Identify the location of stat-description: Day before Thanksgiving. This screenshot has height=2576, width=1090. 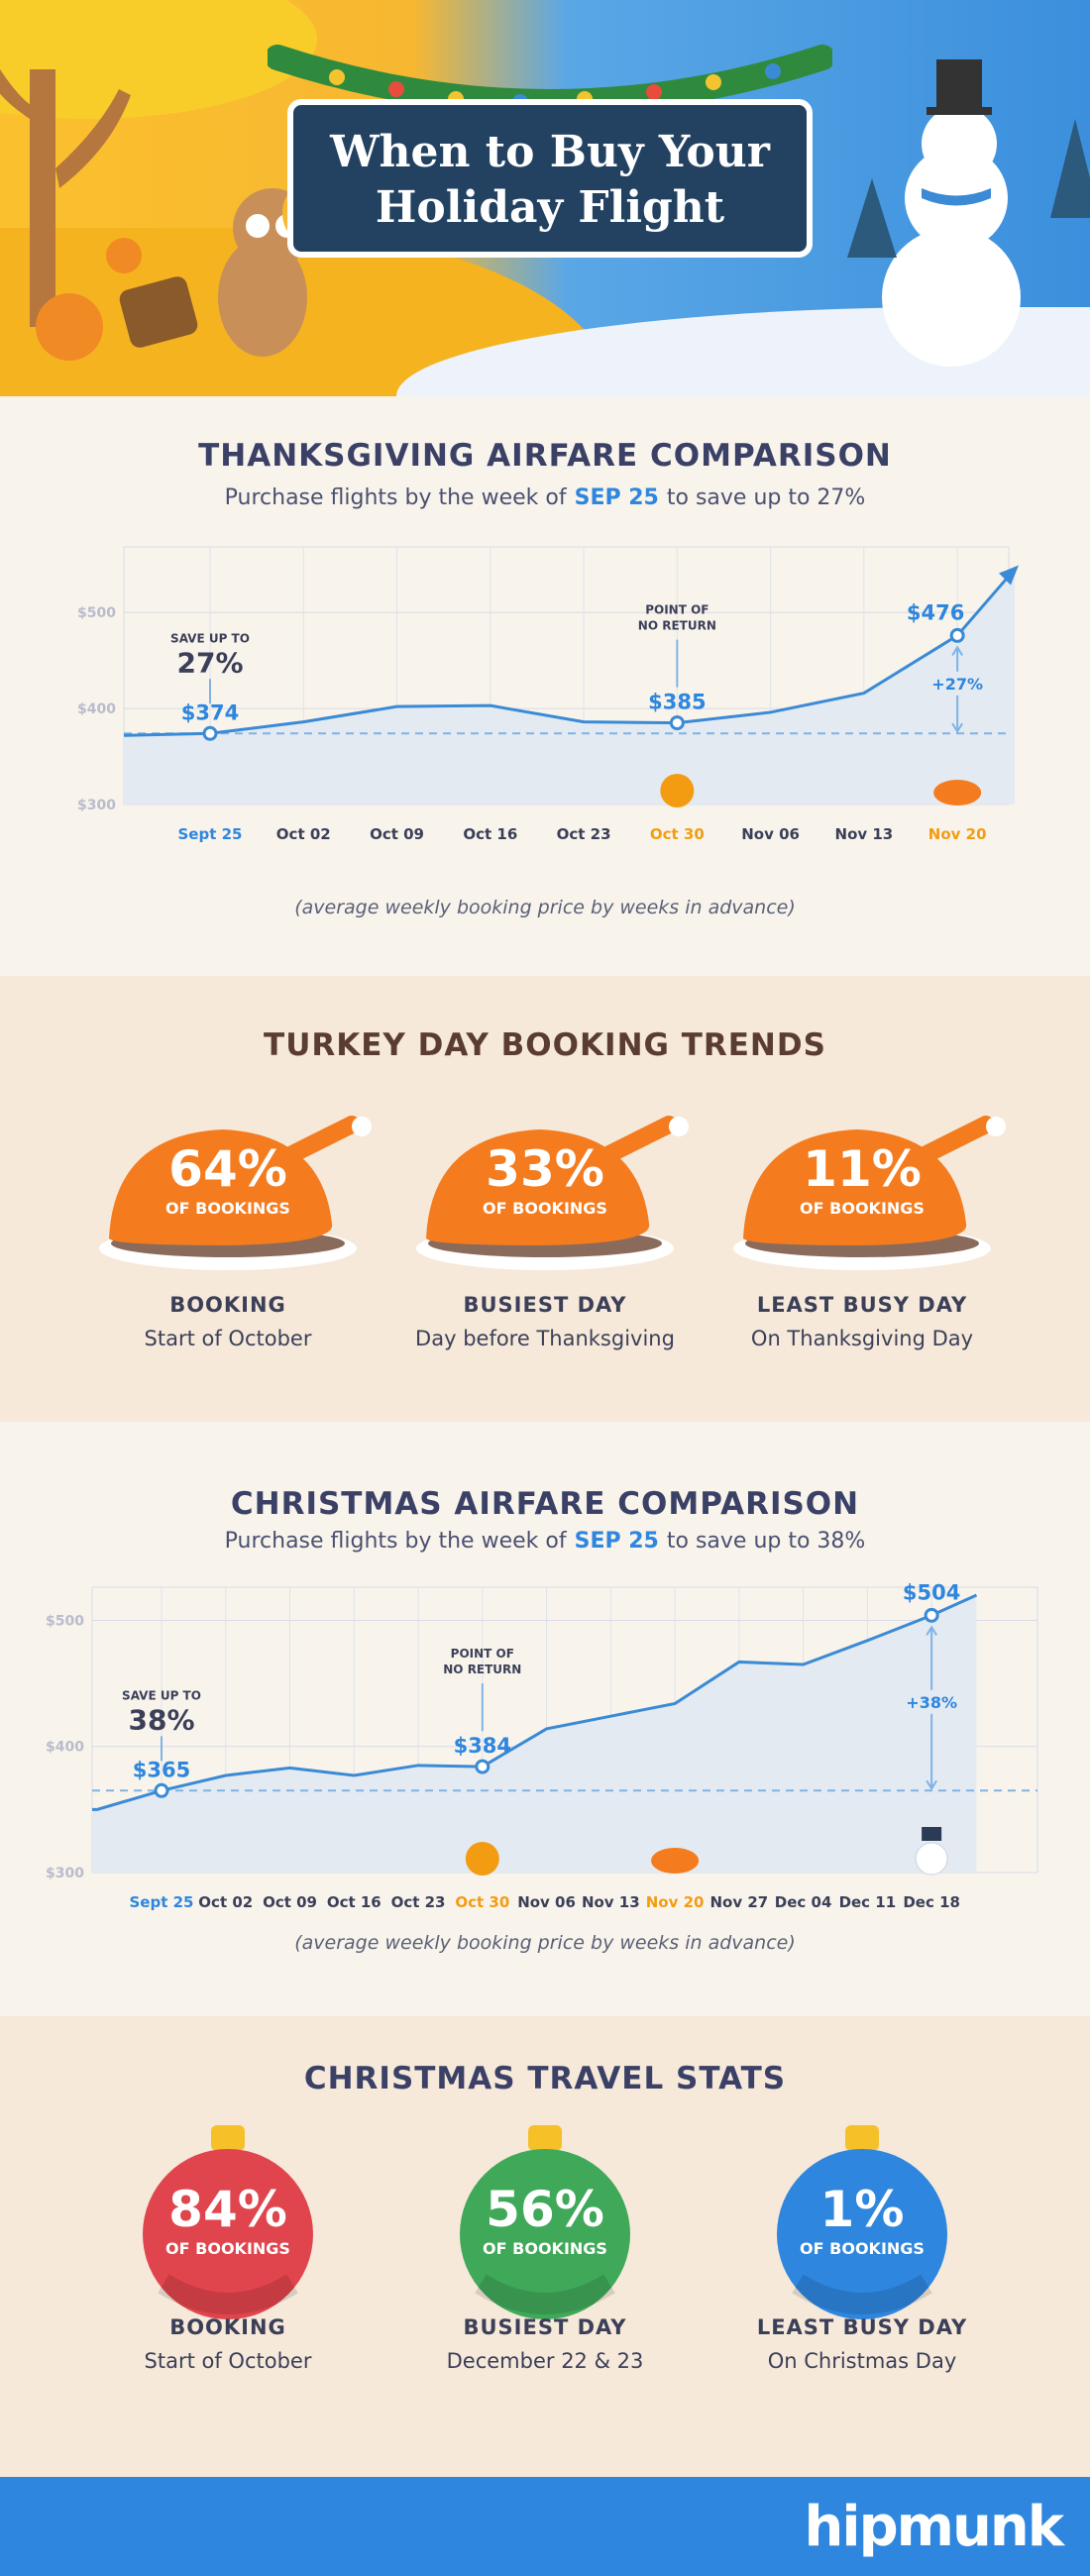
(545, 1338).